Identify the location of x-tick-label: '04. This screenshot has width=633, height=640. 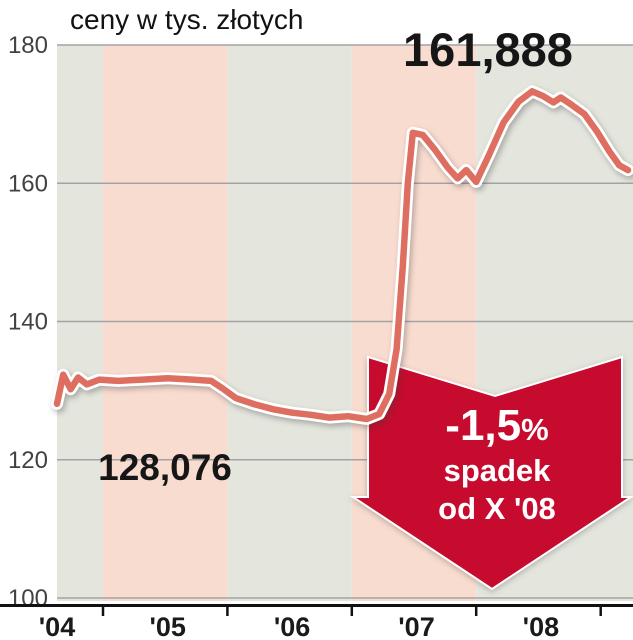
(57, 626).